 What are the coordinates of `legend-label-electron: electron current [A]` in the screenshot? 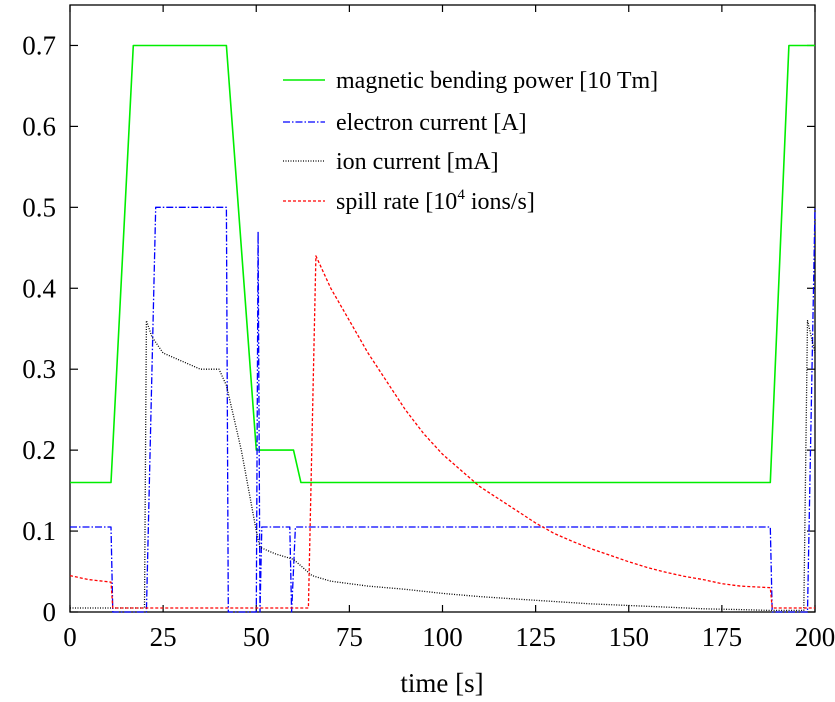 It's located at (431, 123).